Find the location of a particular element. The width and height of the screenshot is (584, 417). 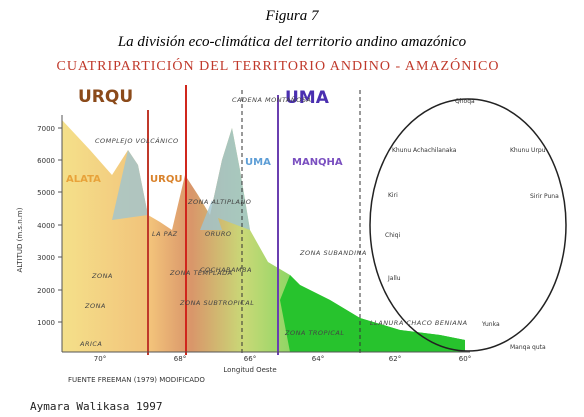

source: FUENTE FREEMAN (1979) MODIFICADO is located at coordinates (136, 380).